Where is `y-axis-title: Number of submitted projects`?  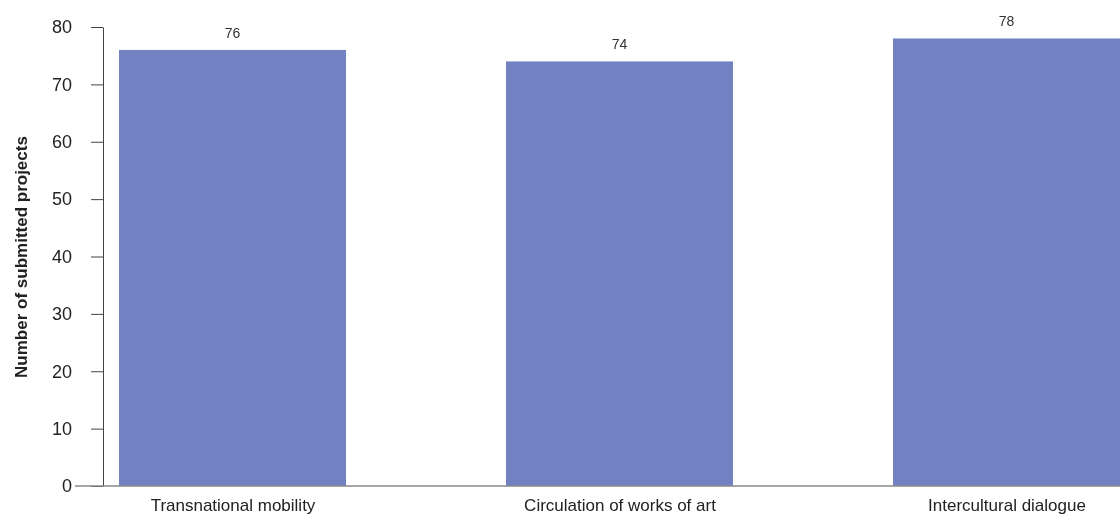 y-axis-title: Number of submitted projects is located at coordinates (21, 257).